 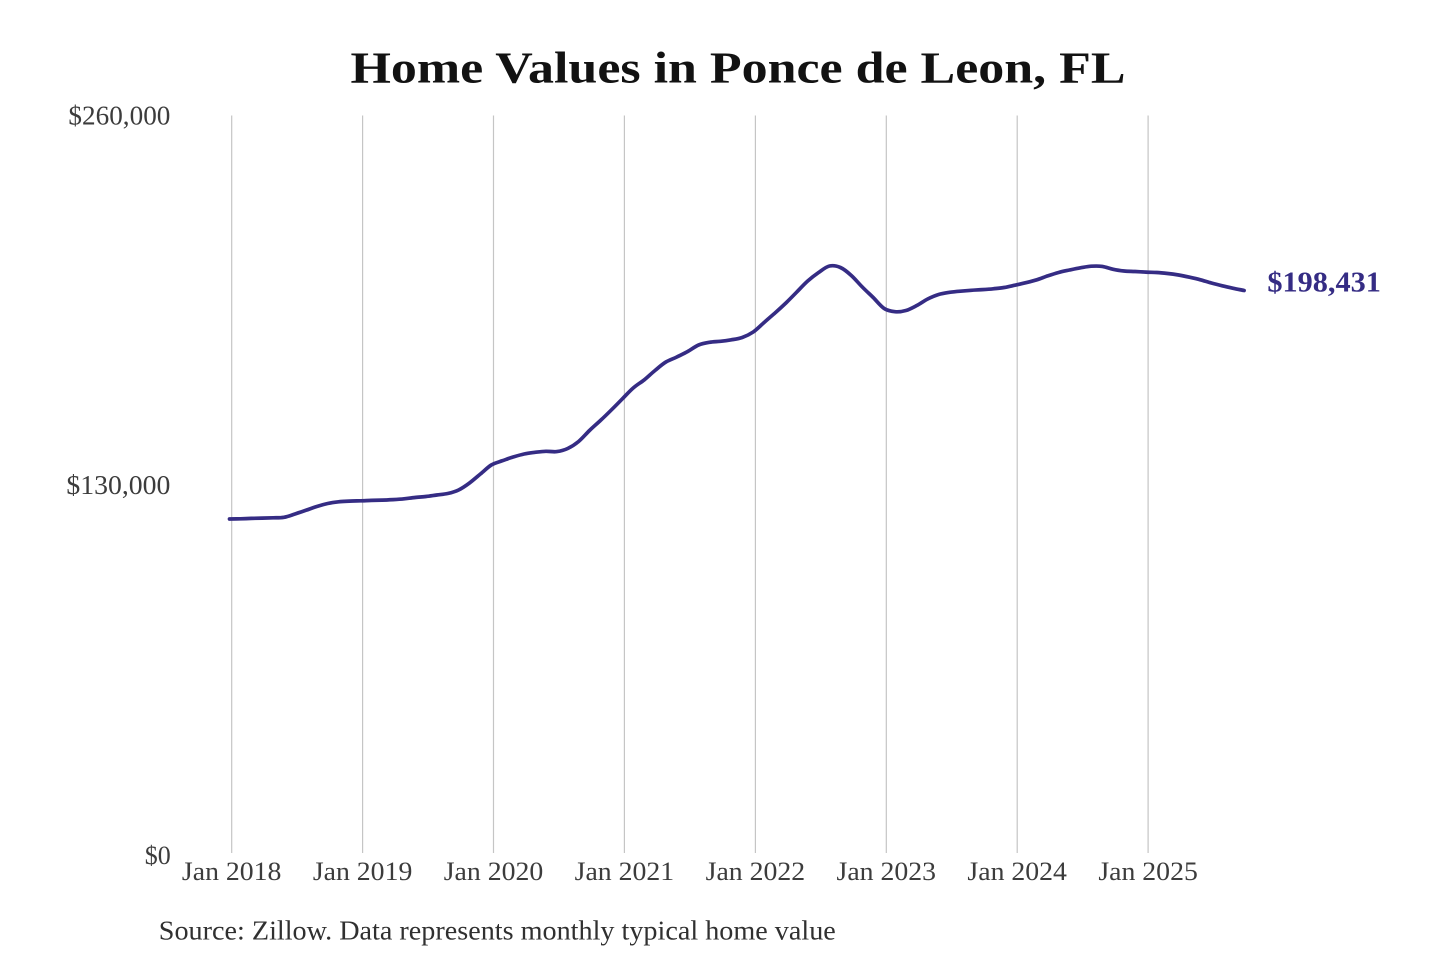 I want to click on svg-text: $198,431, so click(x=1324, y=282).